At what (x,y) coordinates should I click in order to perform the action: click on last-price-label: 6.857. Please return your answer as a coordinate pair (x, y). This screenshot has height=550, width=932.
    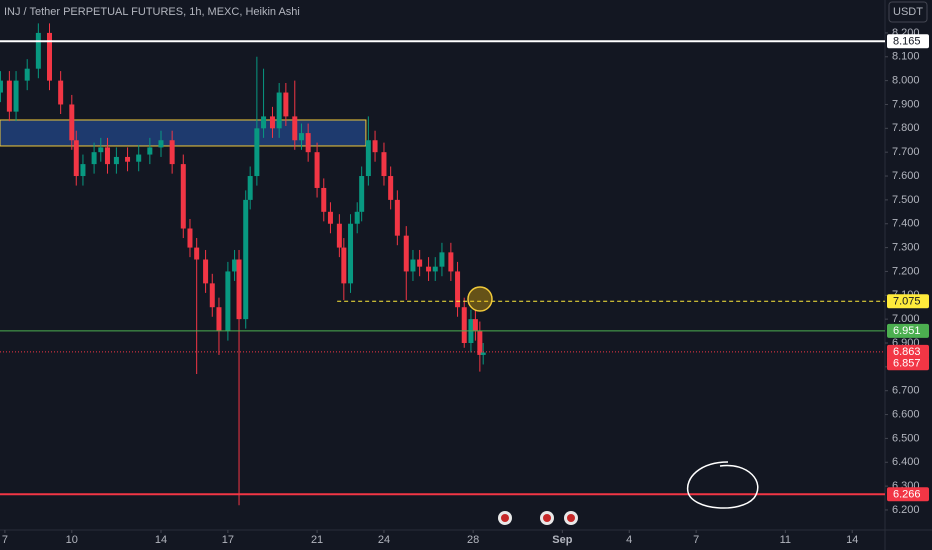
    Looking at the image, I should click on (907, 364).